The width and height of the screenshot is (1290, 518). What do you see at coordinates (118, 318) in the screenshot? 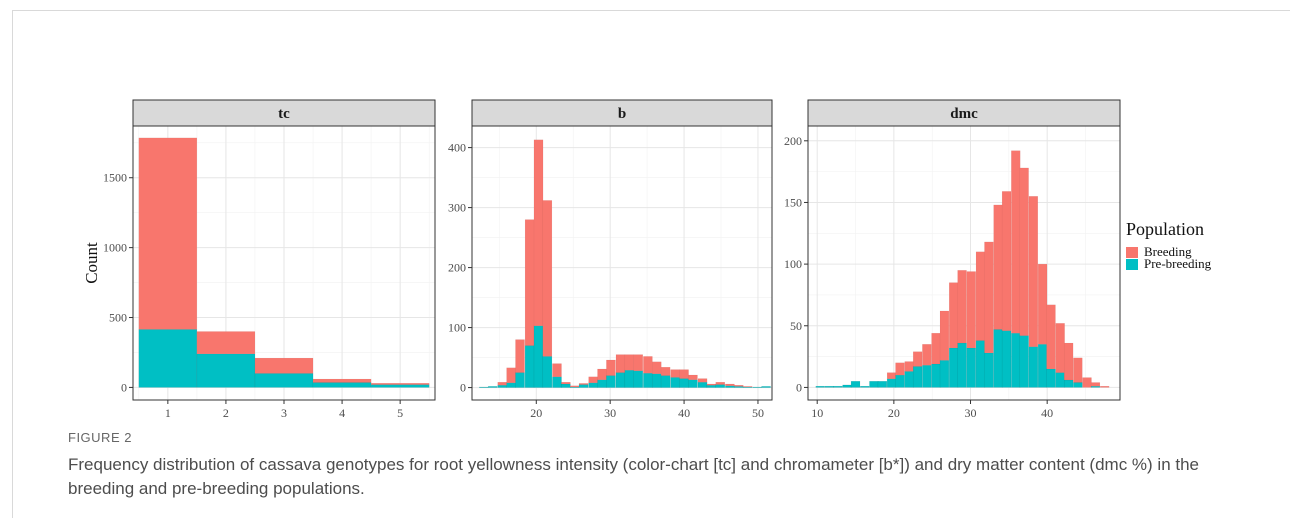
I see `y-tick-label: 500` at bounding box center [118, 318].